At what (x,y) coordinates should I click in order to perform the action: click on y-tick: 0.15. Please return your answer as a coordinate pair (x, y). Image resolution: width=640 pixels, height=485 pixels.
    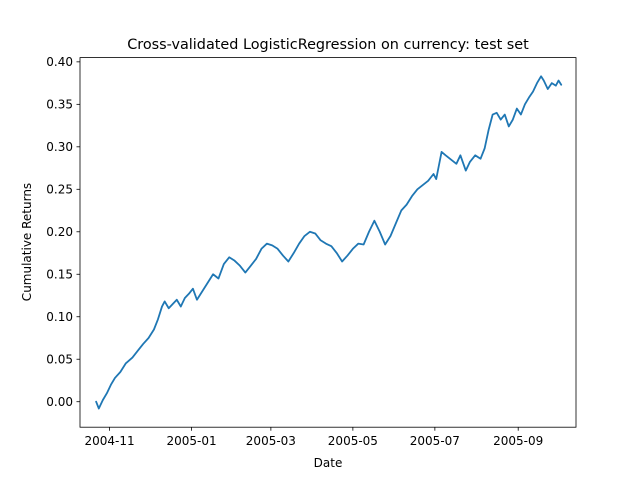
    Looking at the image, I should click on (63, 275).